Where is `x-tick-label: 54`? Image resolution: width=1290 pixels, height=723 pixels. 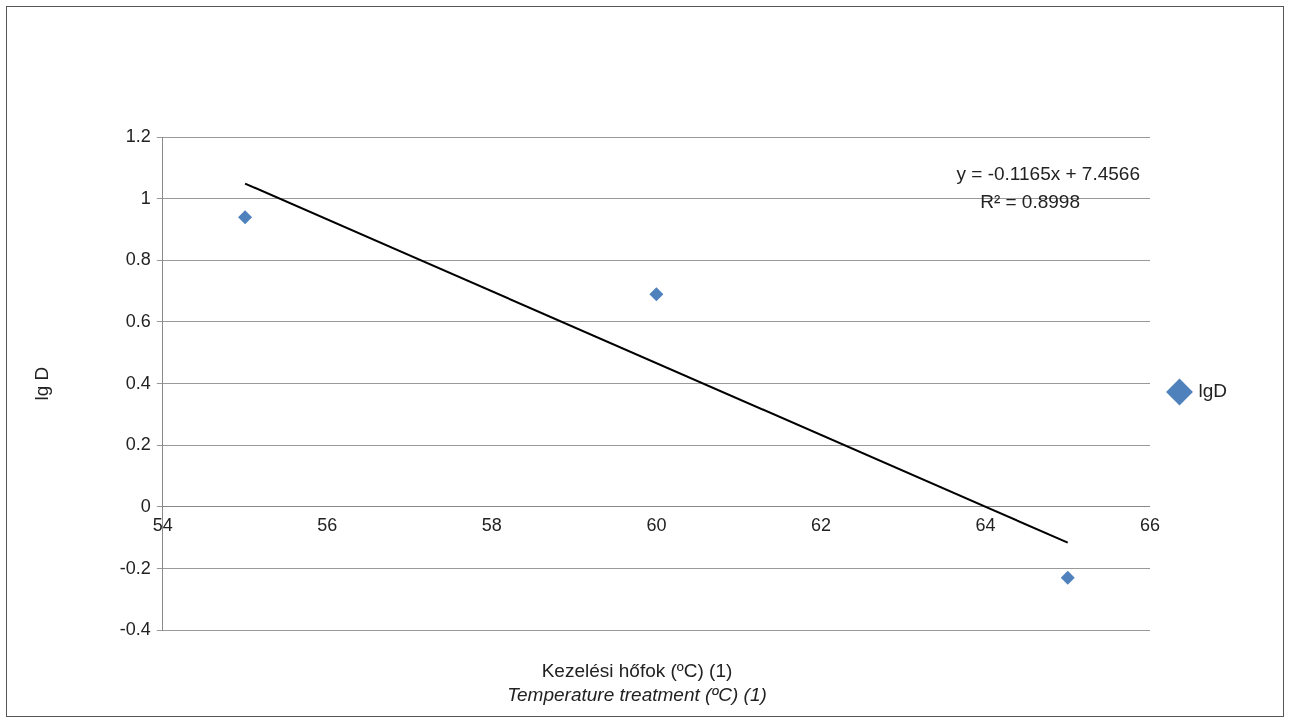 x-tick-label: 54 is located at coordinates (162, 524).